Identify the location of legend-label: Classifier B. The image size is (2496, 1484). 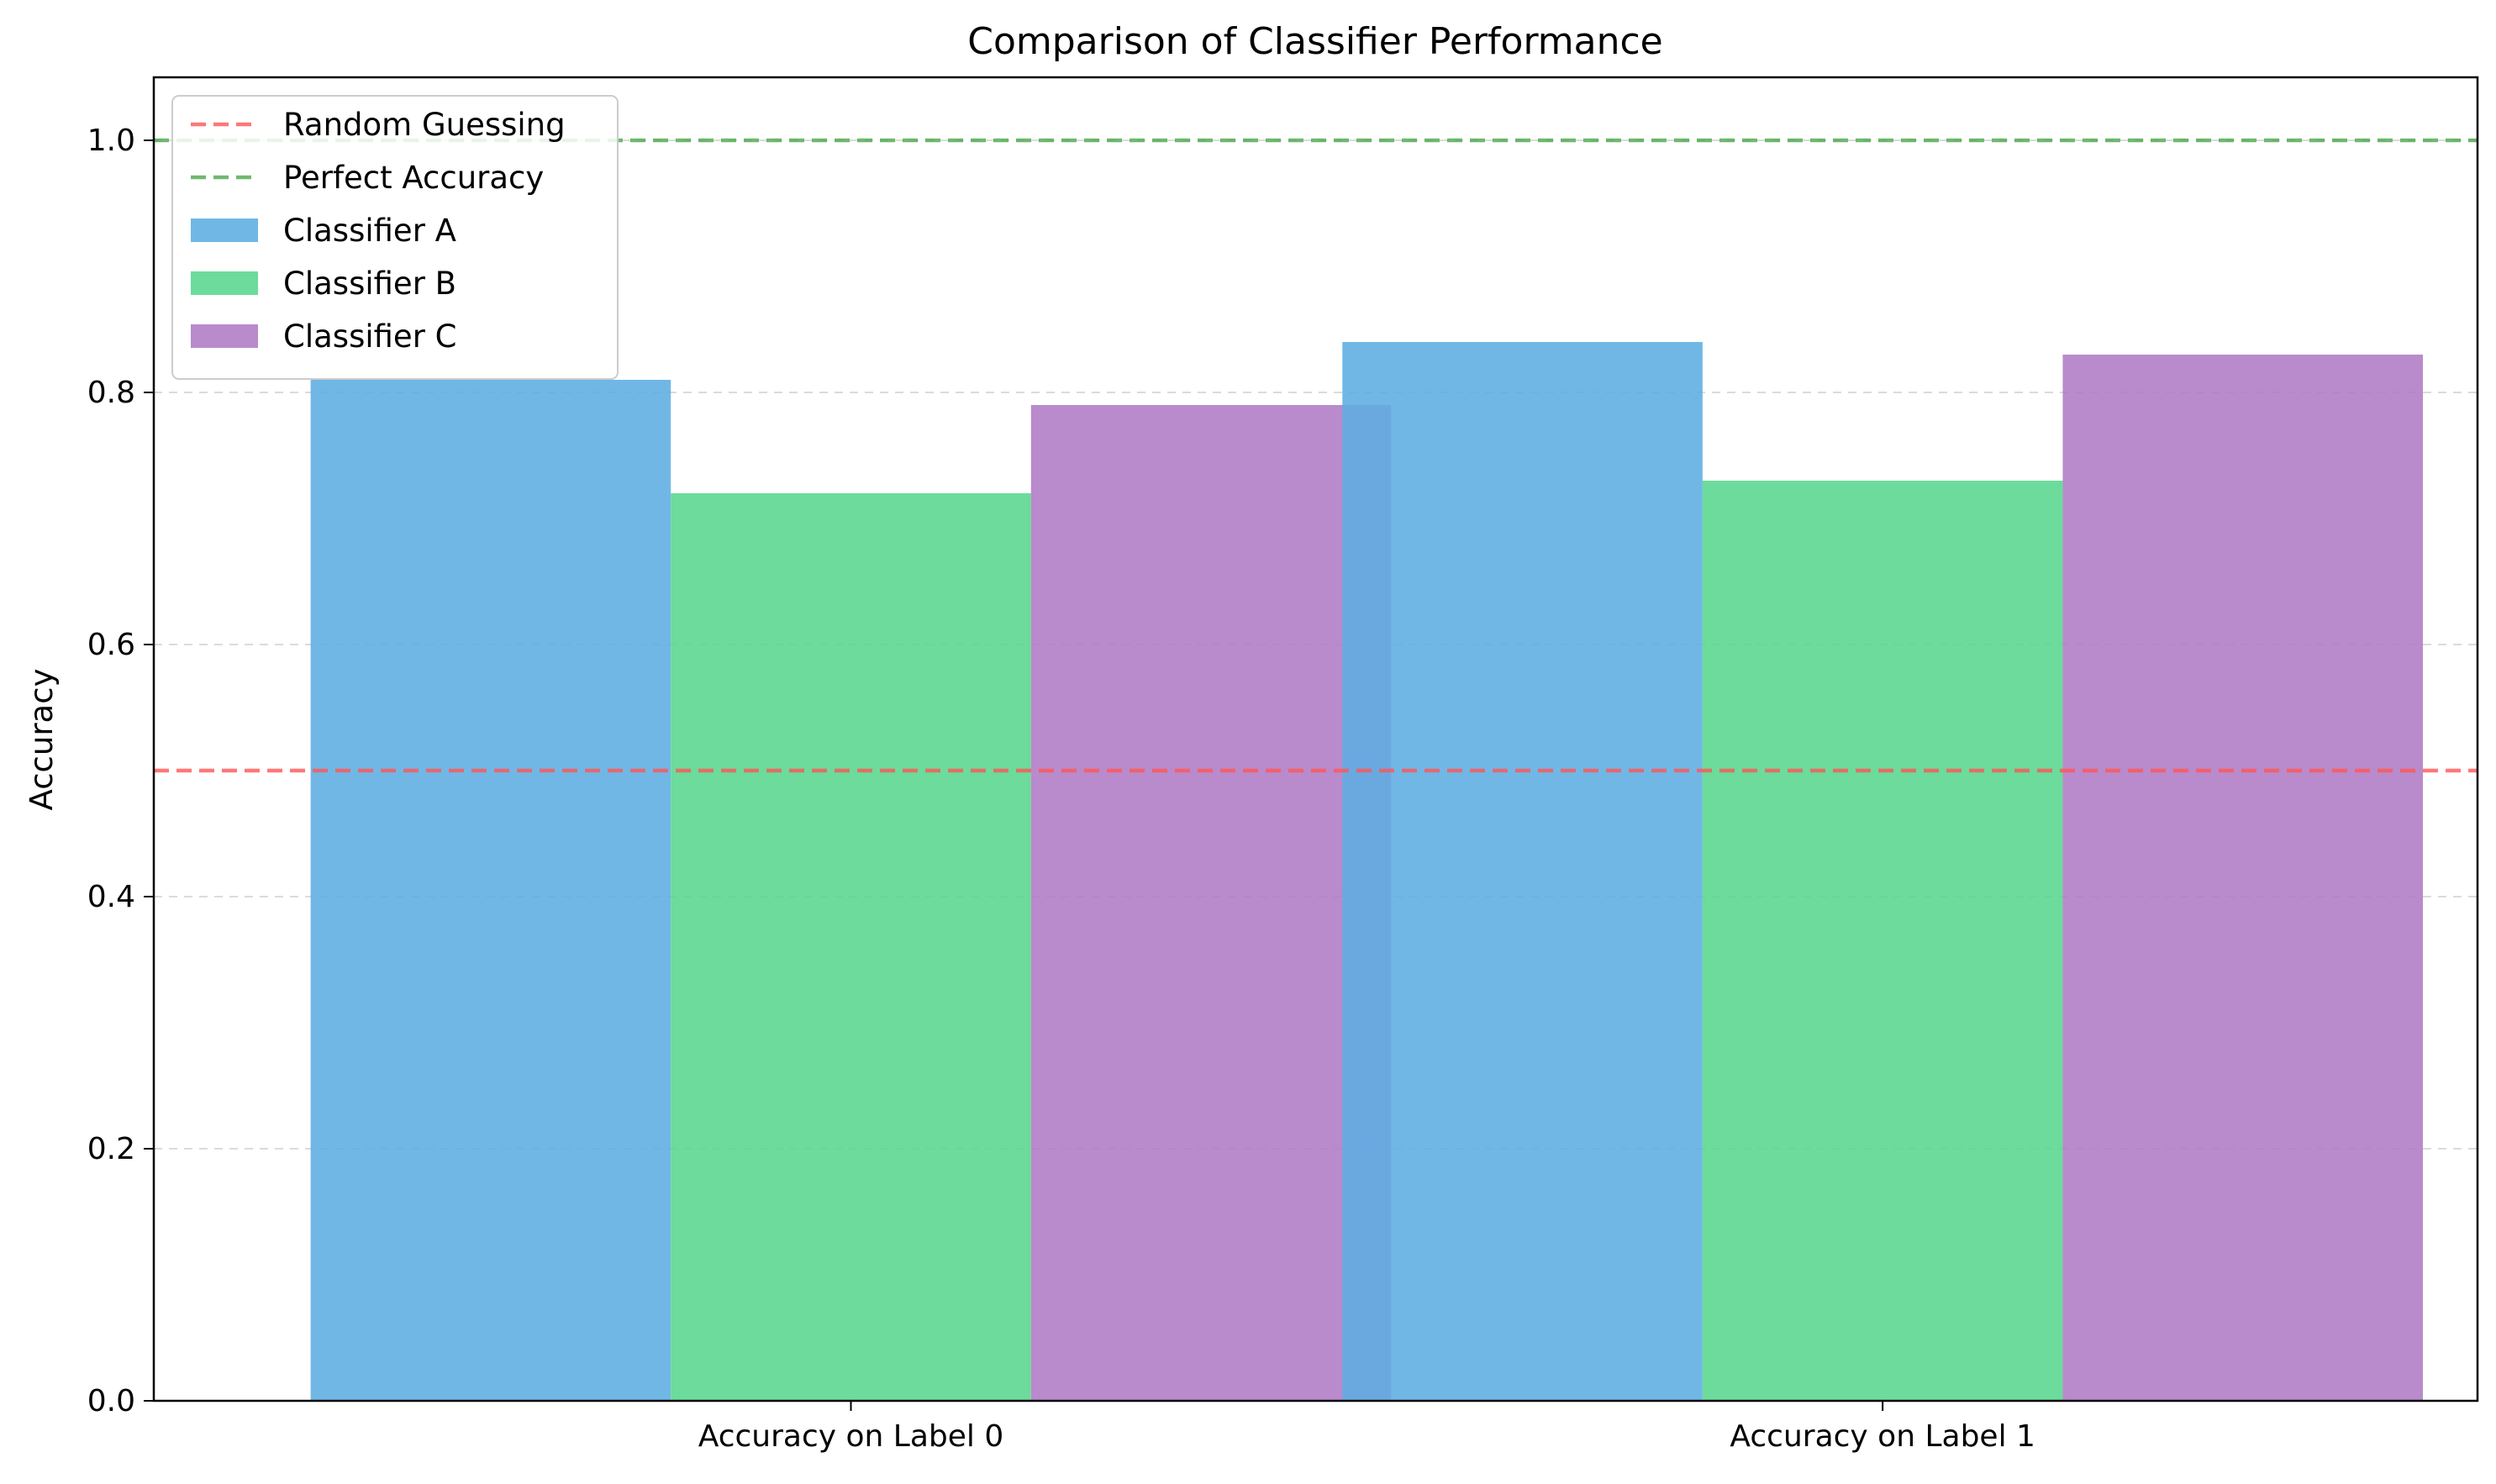
(369, 284).